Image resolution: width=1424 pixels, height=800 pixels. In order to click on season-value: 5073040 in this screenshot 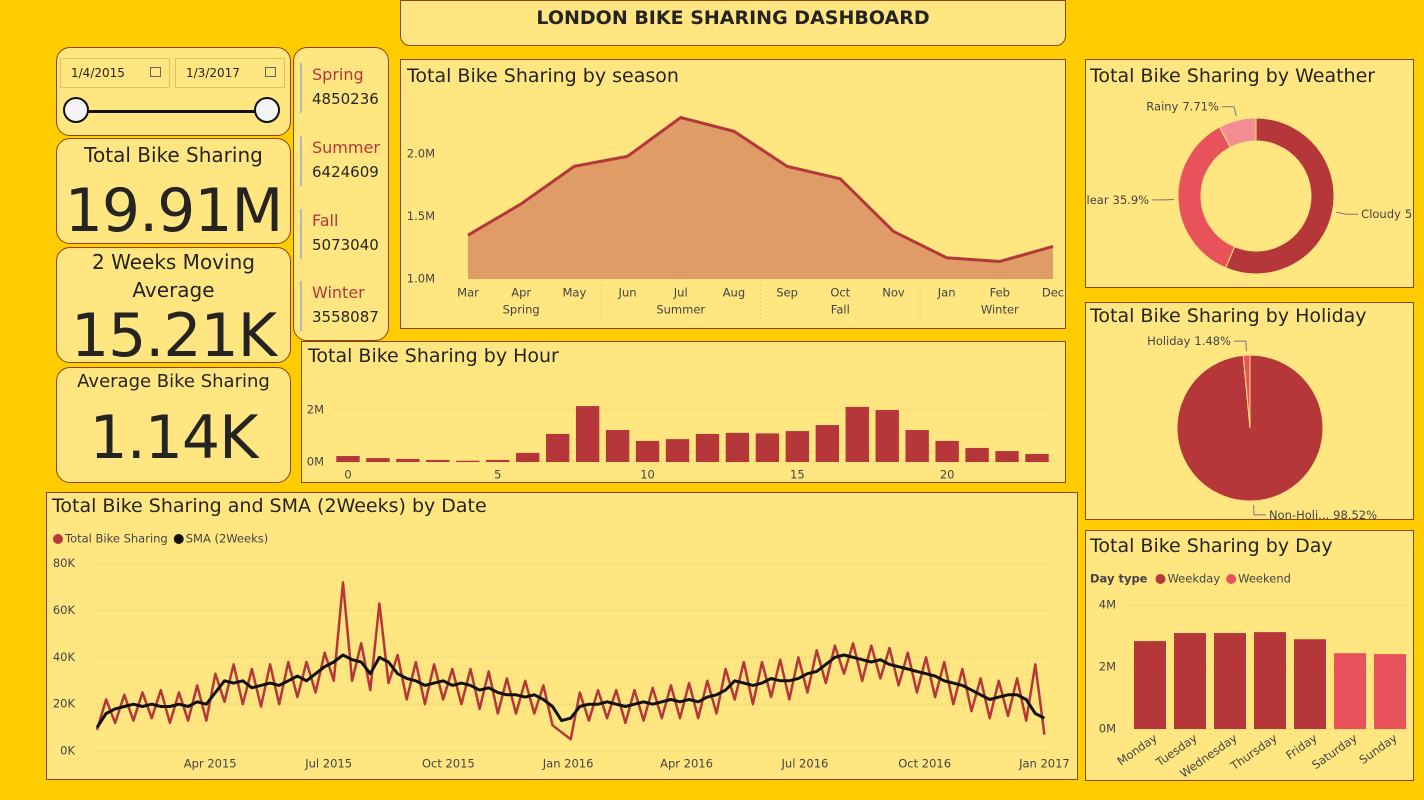, I will do `click(345, 245)`.